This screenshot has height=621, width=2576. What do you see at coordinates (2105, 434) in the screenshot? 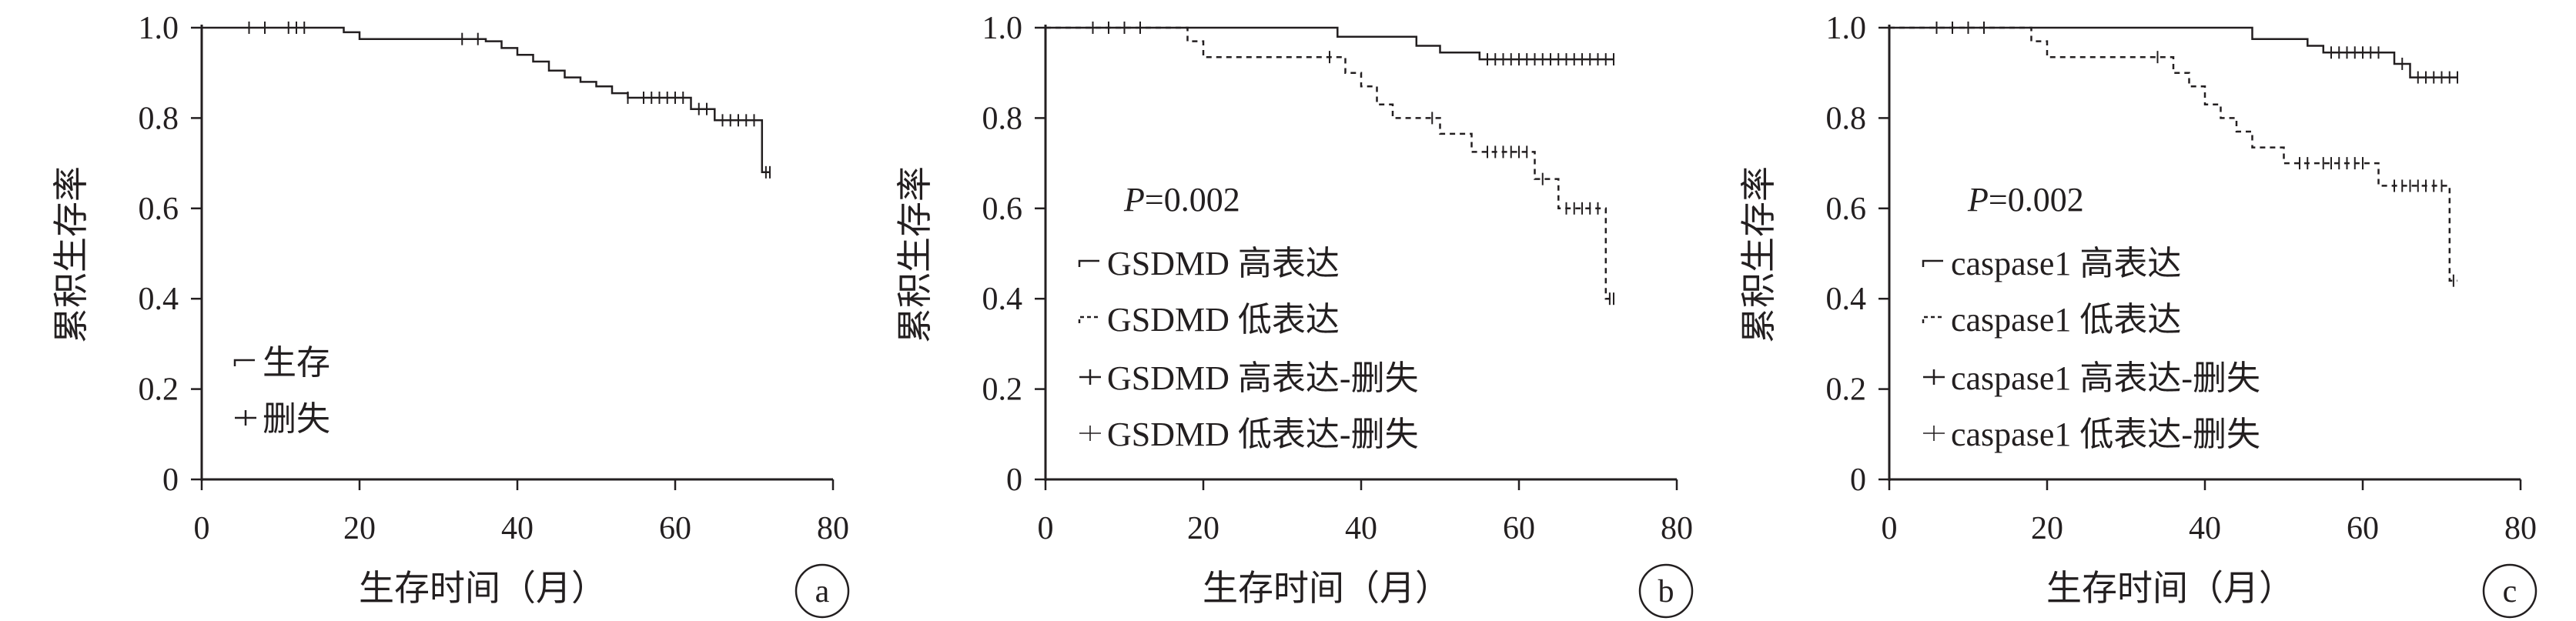
I see `legend-label: caspase1 低表达-删失` at bounding box center [2105, 434].